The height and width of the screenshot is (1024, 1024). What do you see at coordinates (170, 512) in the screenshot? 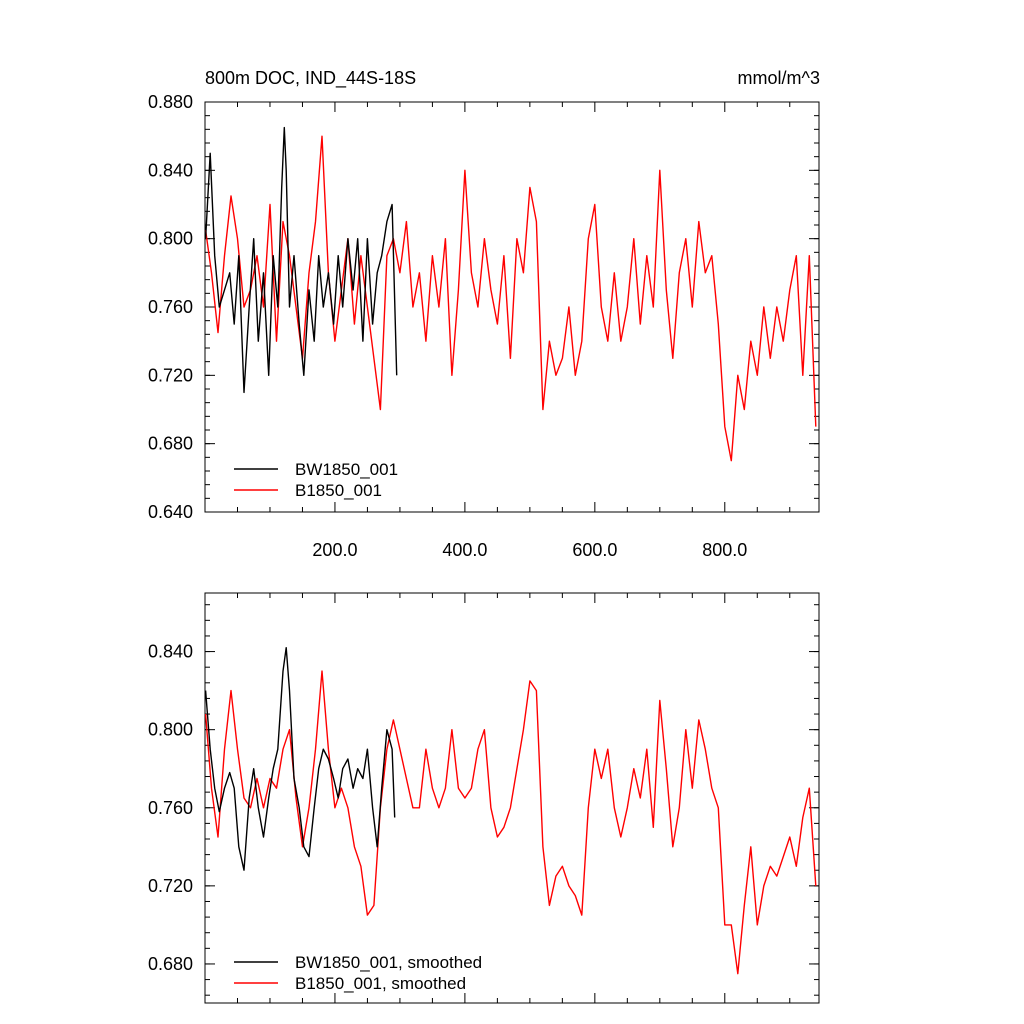
I see `y-tick-label: 0.640` at bounding box center [170, 512].